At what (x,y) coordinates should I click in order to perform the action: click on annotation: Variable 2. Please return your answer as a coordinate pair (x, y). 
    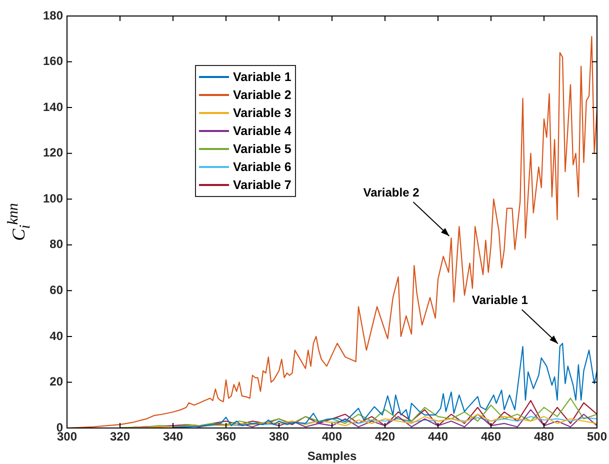
    Looking at the image, I should click on (391, 192).